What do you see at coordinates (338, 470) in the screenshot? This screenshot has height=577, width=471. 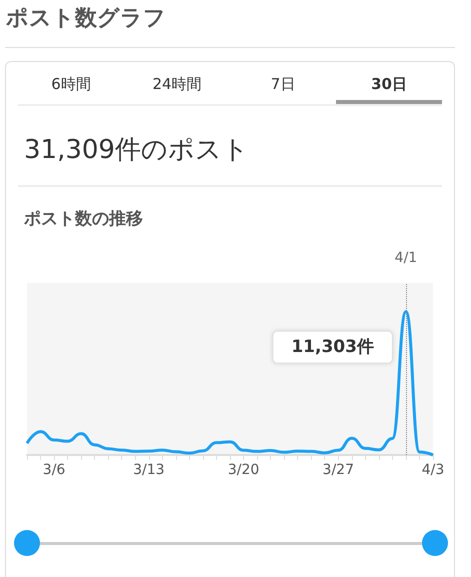 I see `x-tick-label: 3/27` at bounding box center [338, 470].